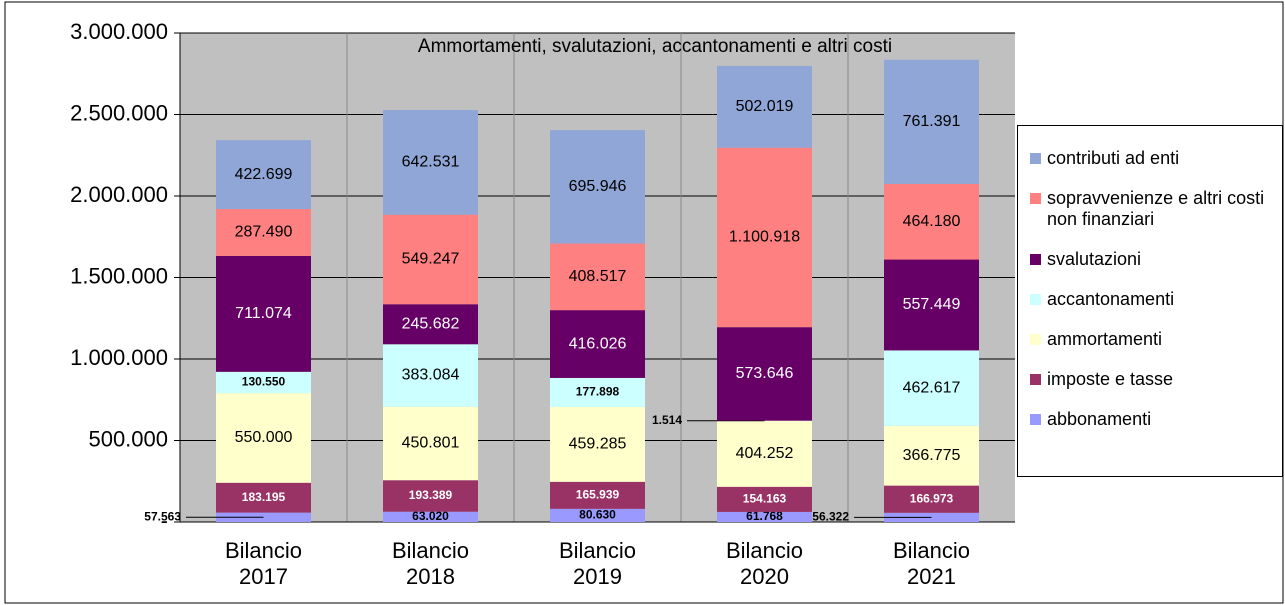 The width and height of the screenshot is (1285, 605). I want to click on data-label: 154.163, so click(765, 499).